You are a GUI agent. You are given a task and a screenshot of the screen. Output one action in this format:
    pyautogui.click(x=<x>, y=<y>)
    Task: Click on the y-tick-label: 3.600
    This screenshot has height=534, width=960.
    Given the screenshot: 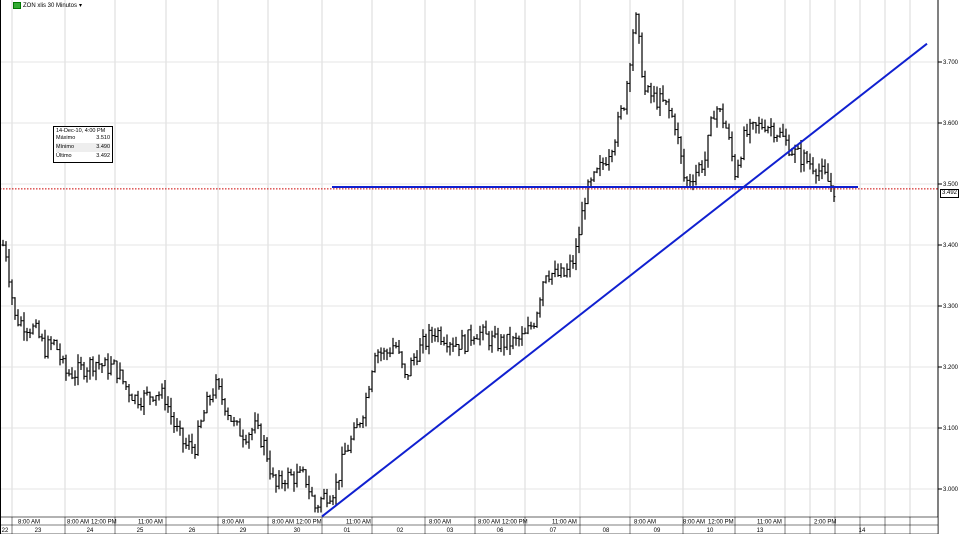 What is the action you would take?
    pyautogui.click(x=951, y=124)
    